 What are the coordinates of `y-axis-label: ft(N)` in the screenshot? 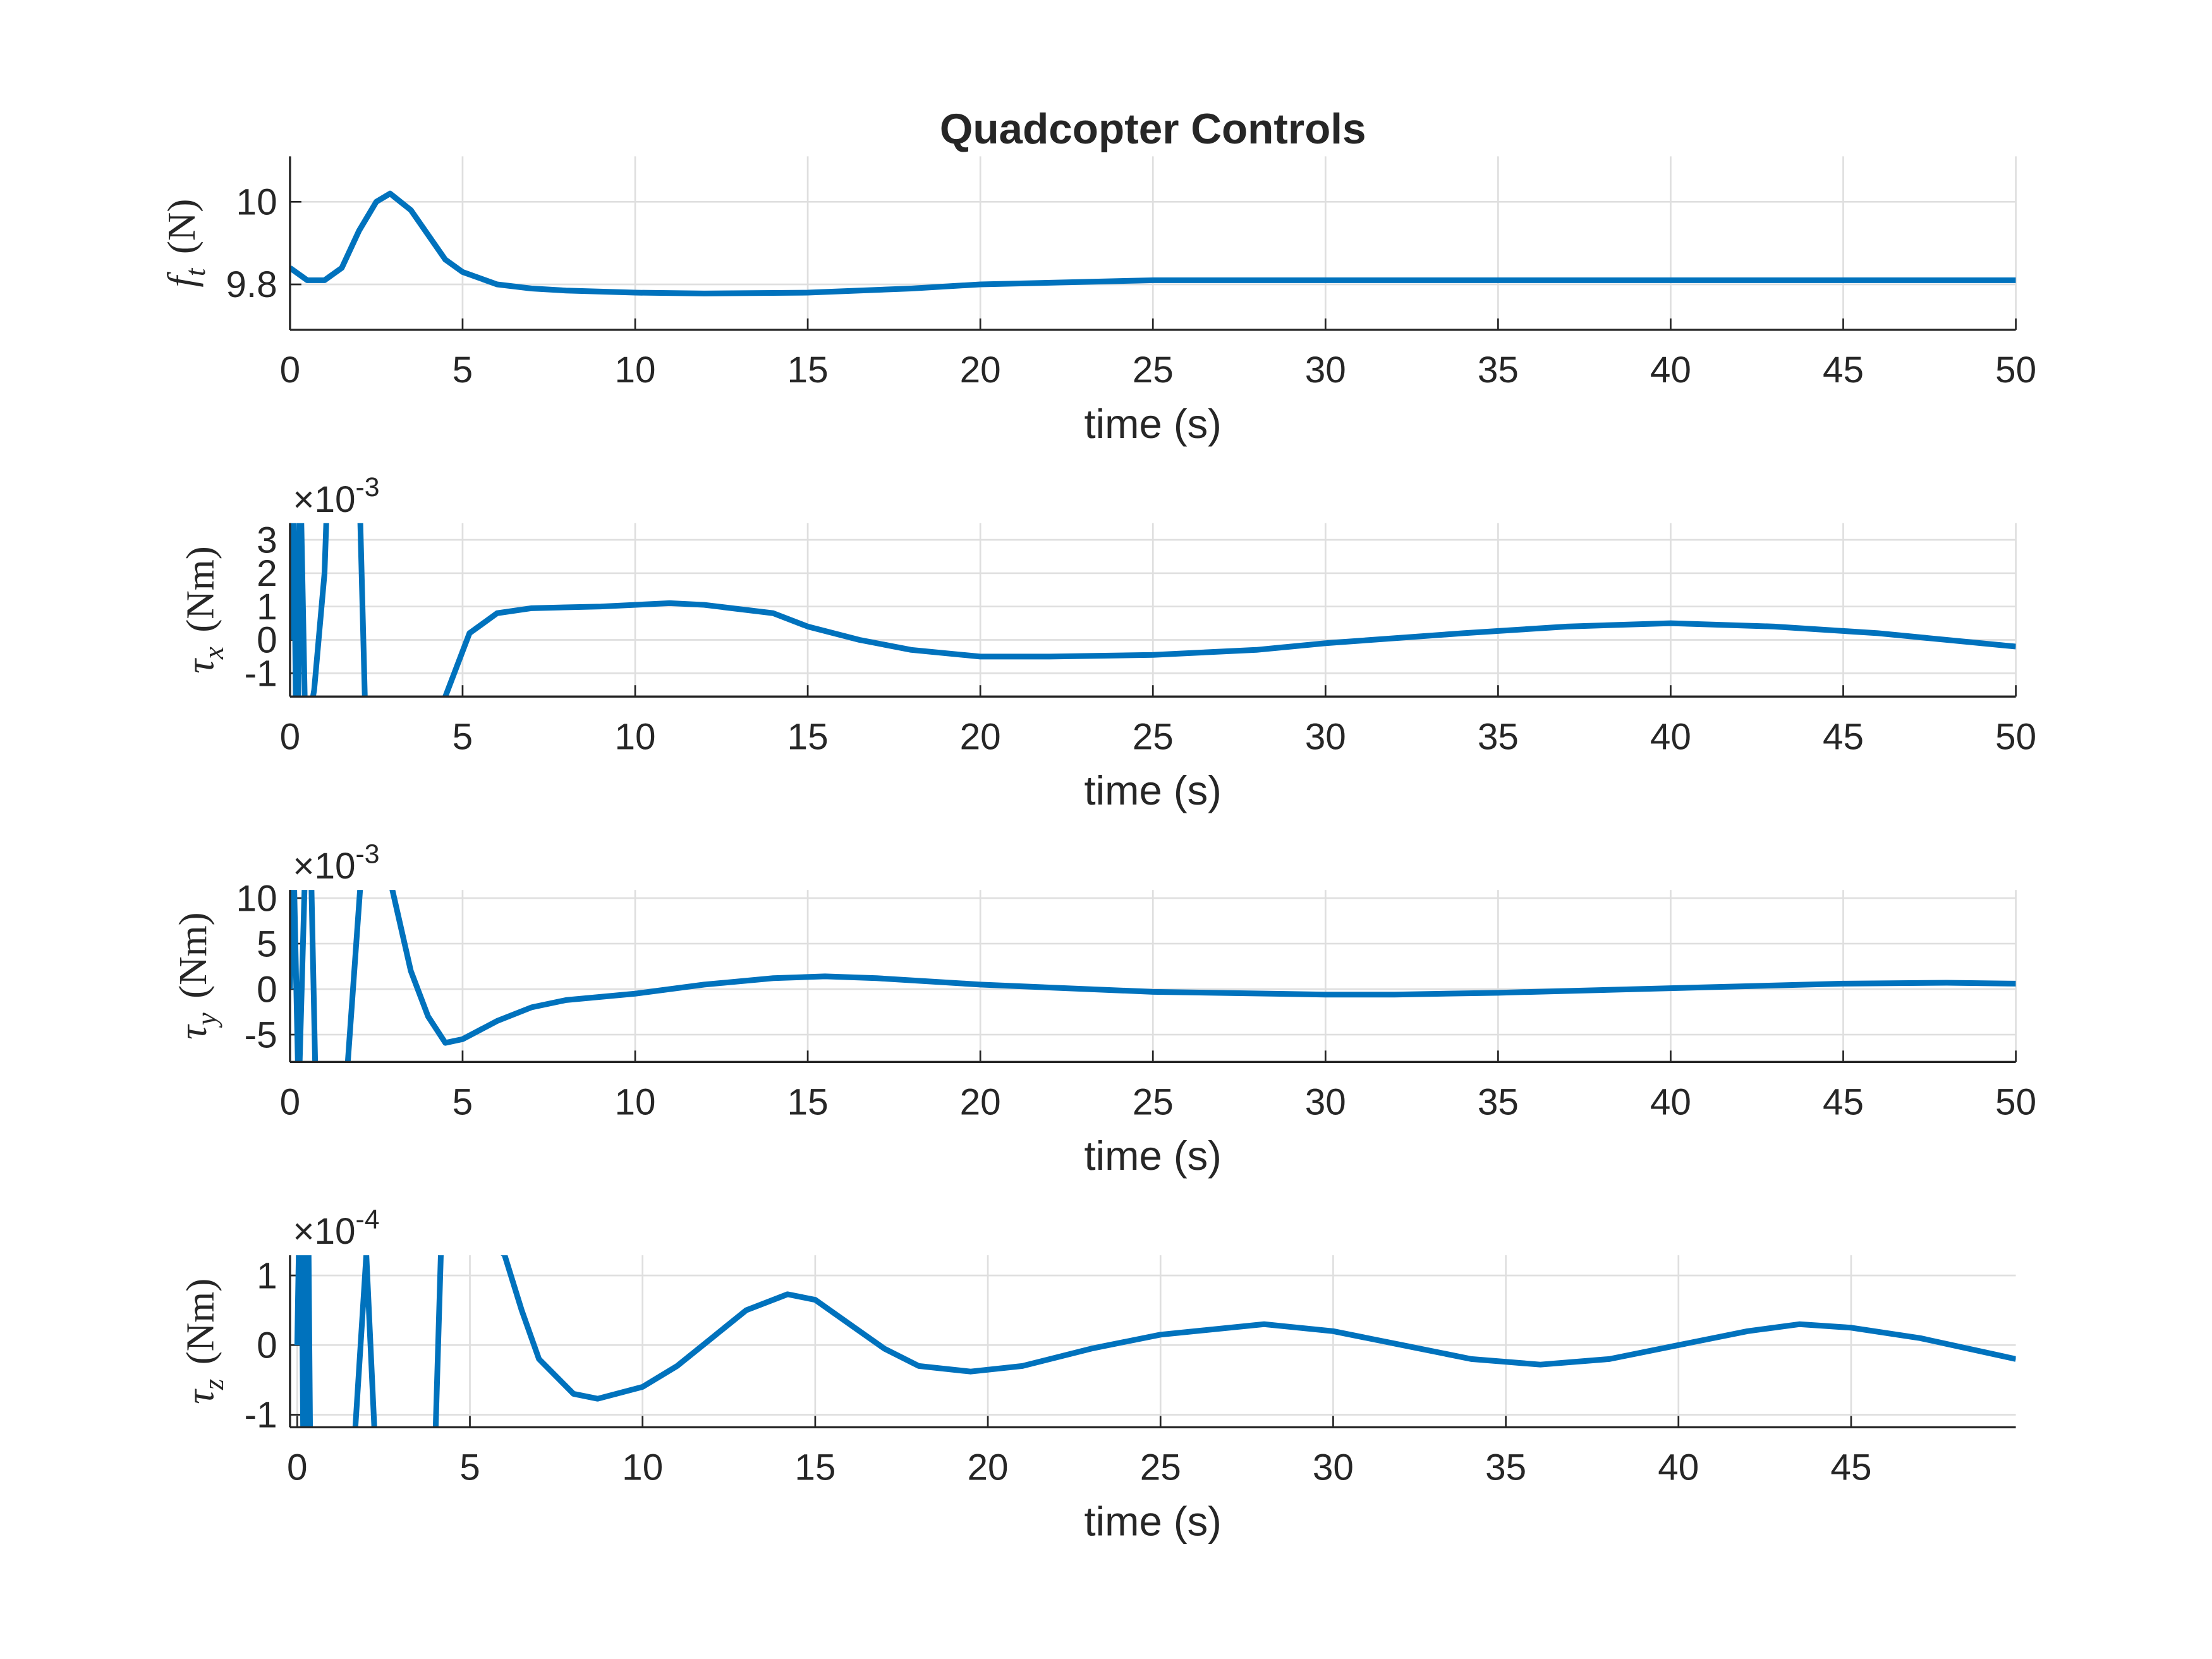 It's located at (185, 243).